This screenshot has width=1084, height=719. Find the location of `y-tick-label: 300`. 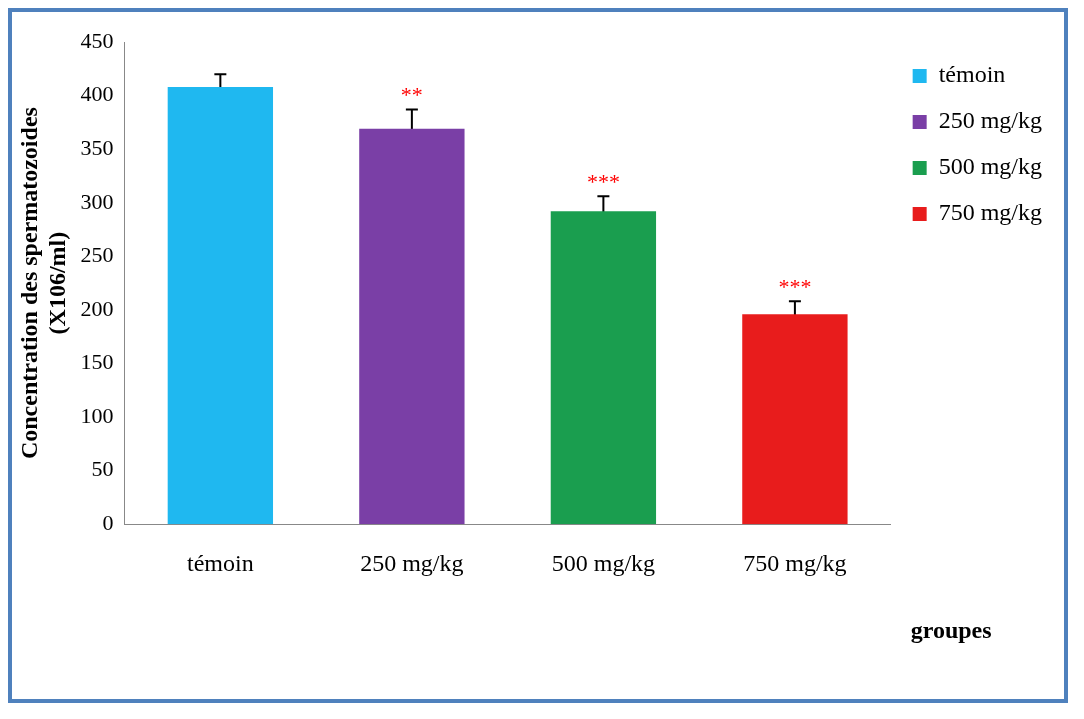

y-tick-label: 300 is located at coordinates (97, 201).